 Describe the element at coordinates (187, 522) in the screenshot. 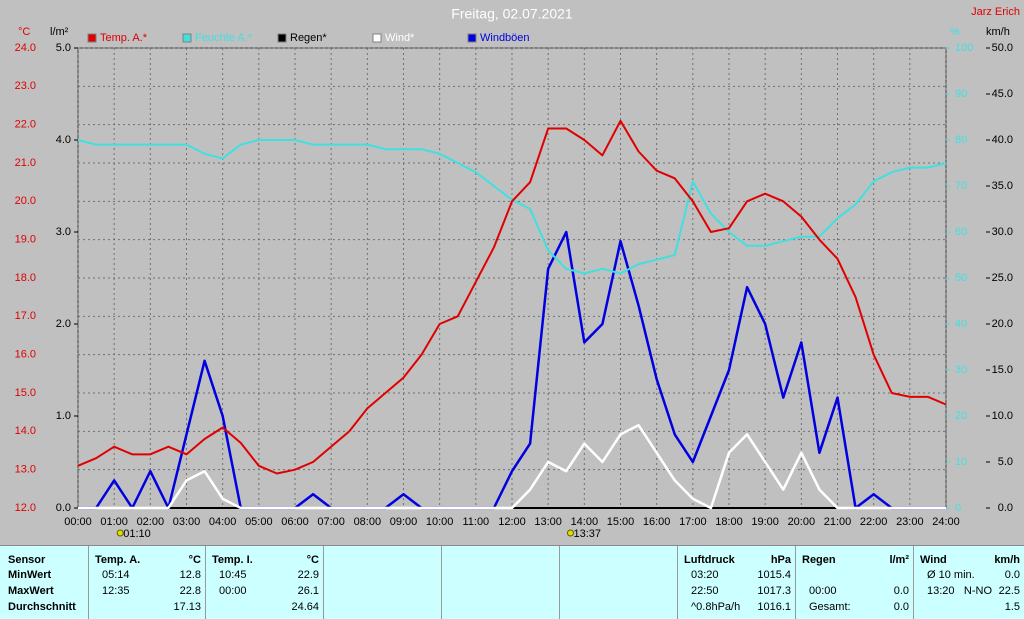

I see `x-tick-label: 03:00` at that location.